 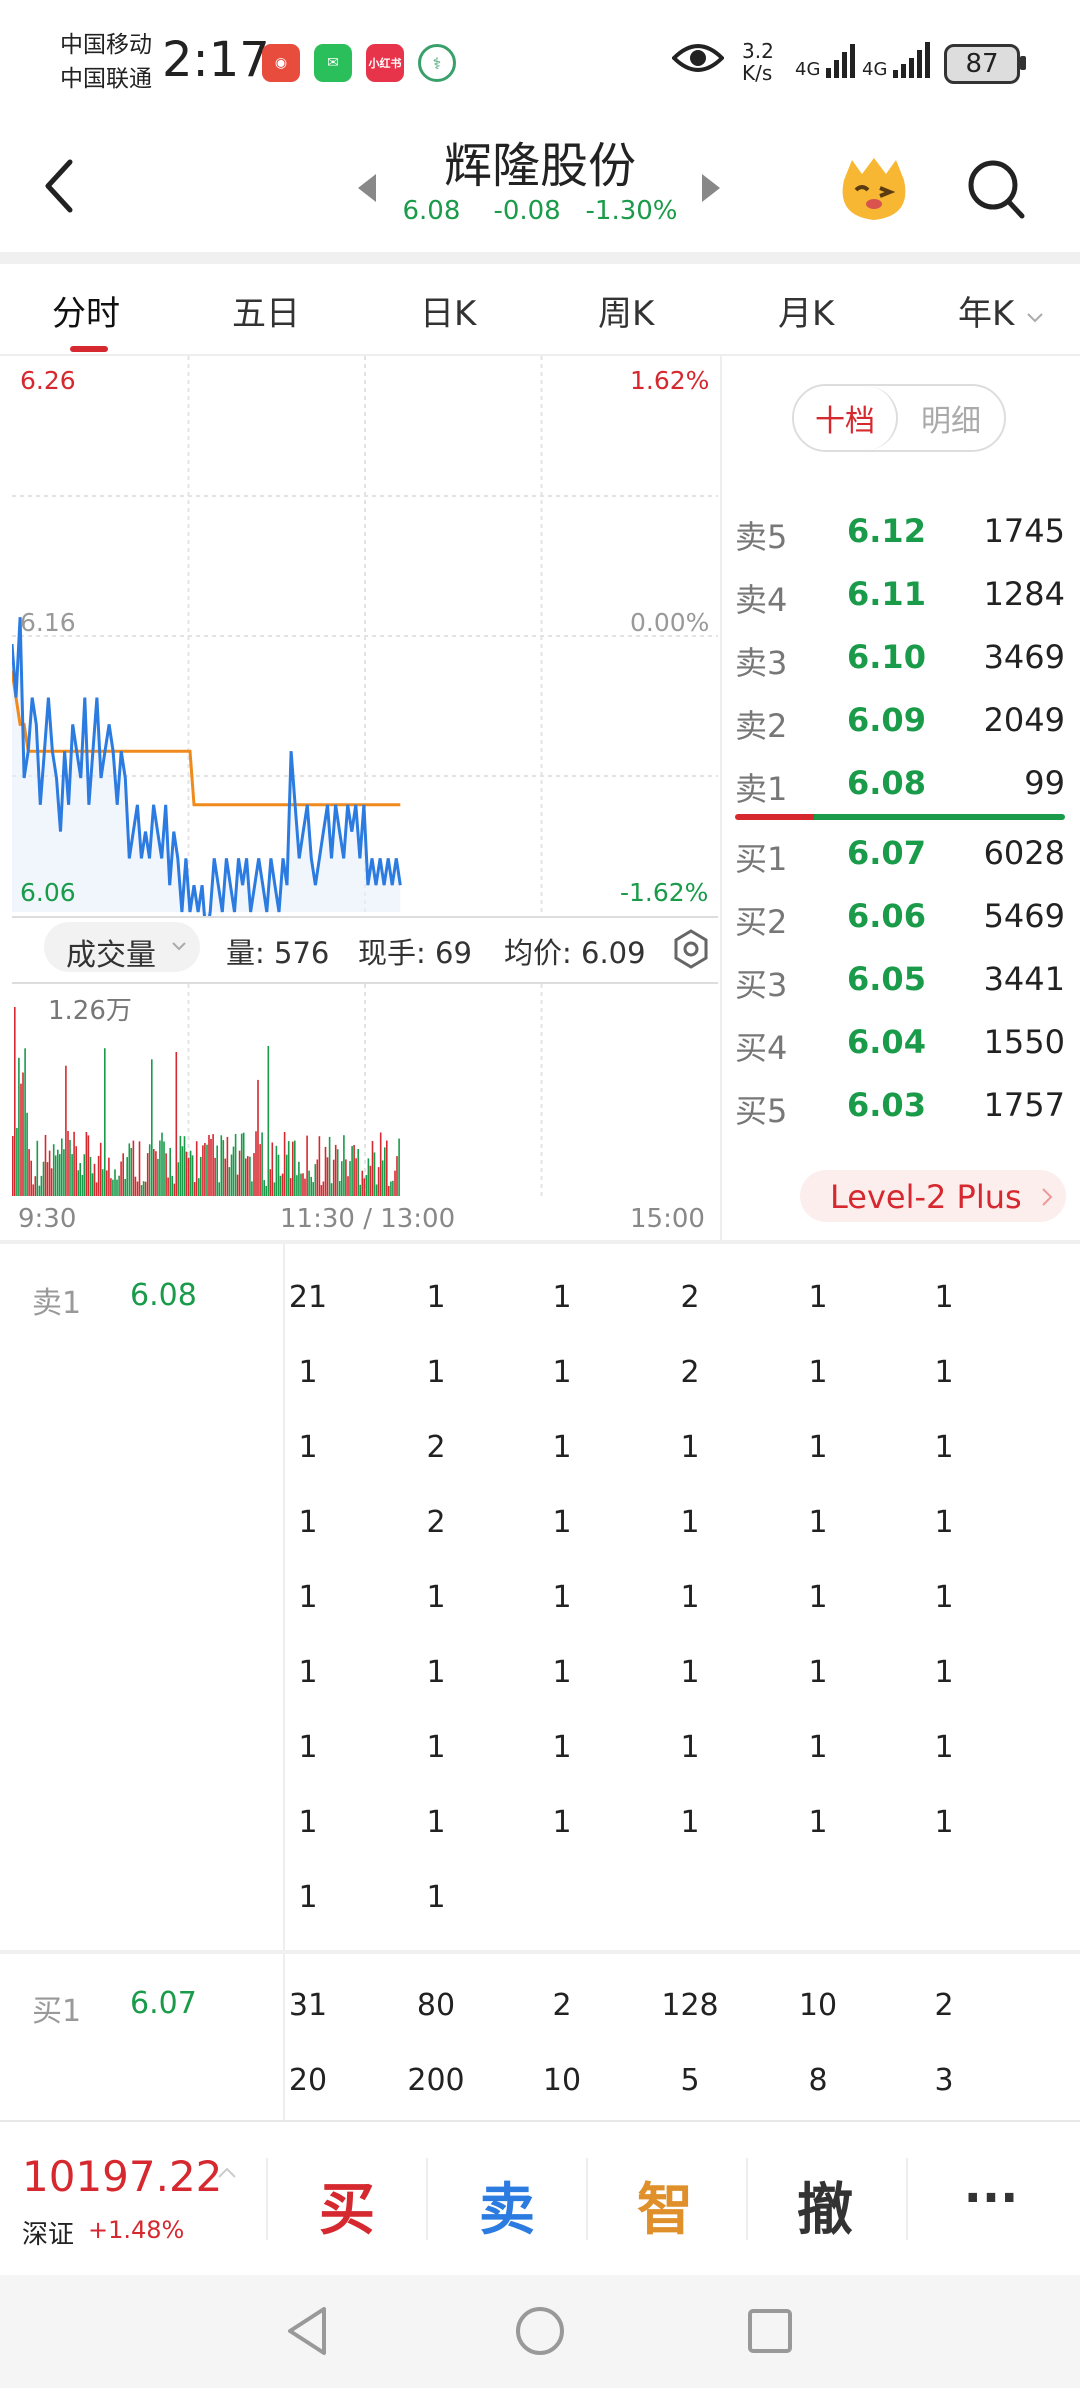 I want to click on next-stock-button, so click(x=711, y=190).